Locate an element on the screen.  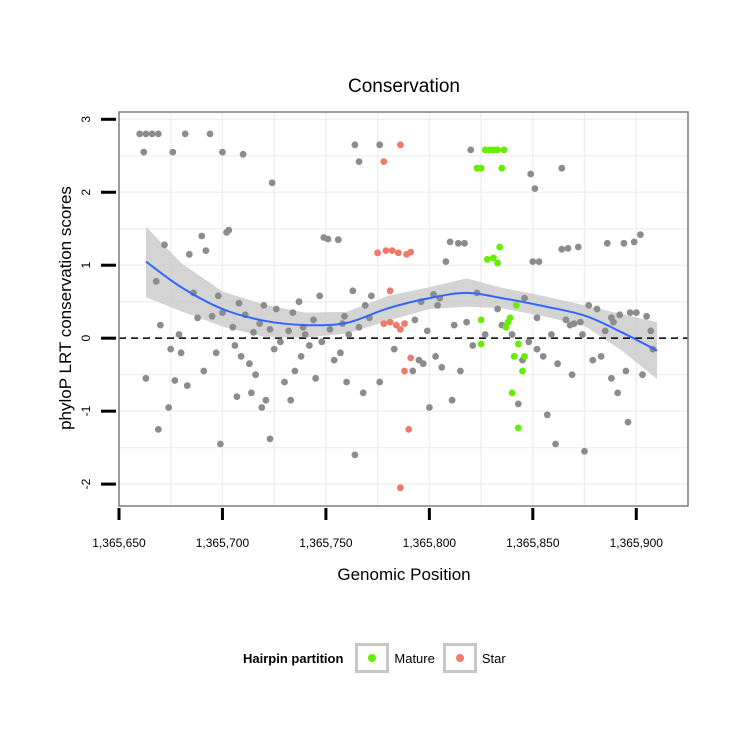
confidence-band is located at coordinates (401, 302).